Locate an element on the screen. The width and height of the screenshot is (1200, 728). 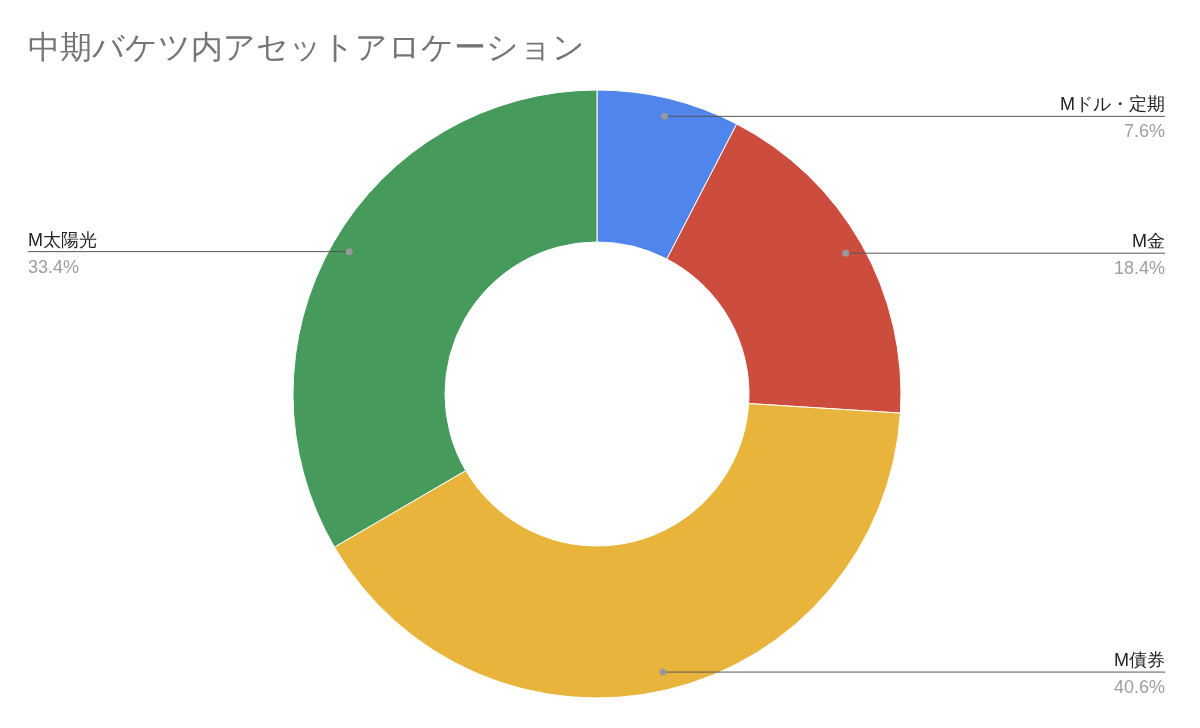
slice-label: M金 is located at coordinates (1148, 241).